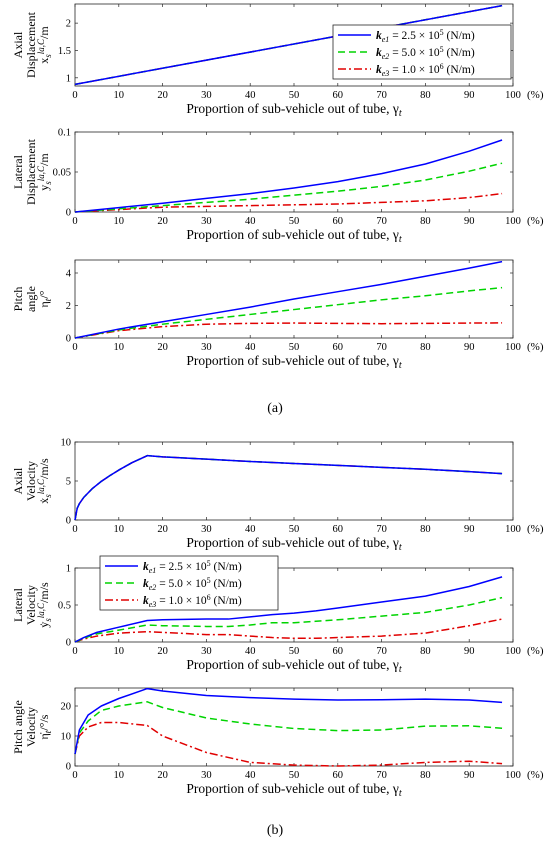 Image resolution: width=550 pixels, height=846 pixels. What do you see at coordinates (66, 443) in the screenshot?
I see `y-tick-label: 10` at bounding box center [66, 443].